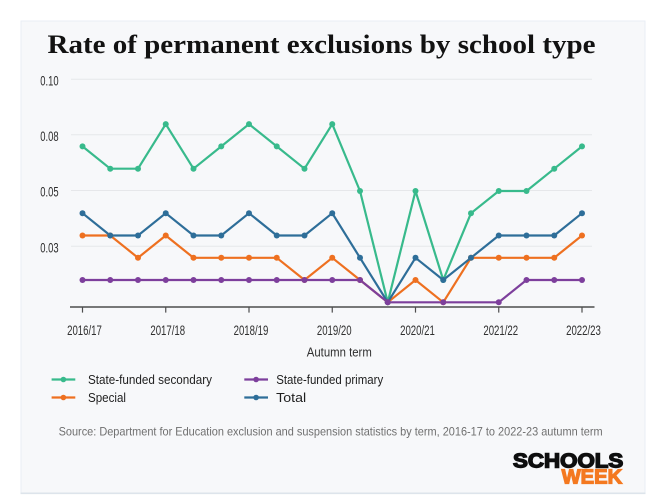 This screenshot has height=503, width=670. I want to click on svg-text: 2021/22, so click(500, 330).